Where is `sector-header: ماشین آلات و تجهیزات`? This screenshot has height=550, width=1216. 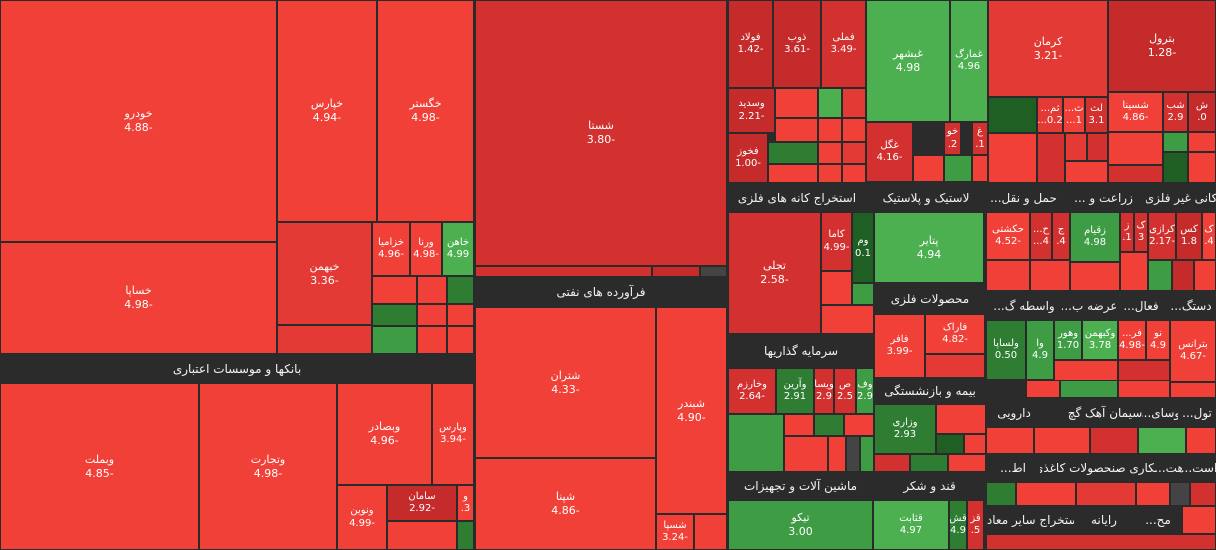 sector-header: ماشین آلات و تجهیزات is located at coordinates (800, 486).